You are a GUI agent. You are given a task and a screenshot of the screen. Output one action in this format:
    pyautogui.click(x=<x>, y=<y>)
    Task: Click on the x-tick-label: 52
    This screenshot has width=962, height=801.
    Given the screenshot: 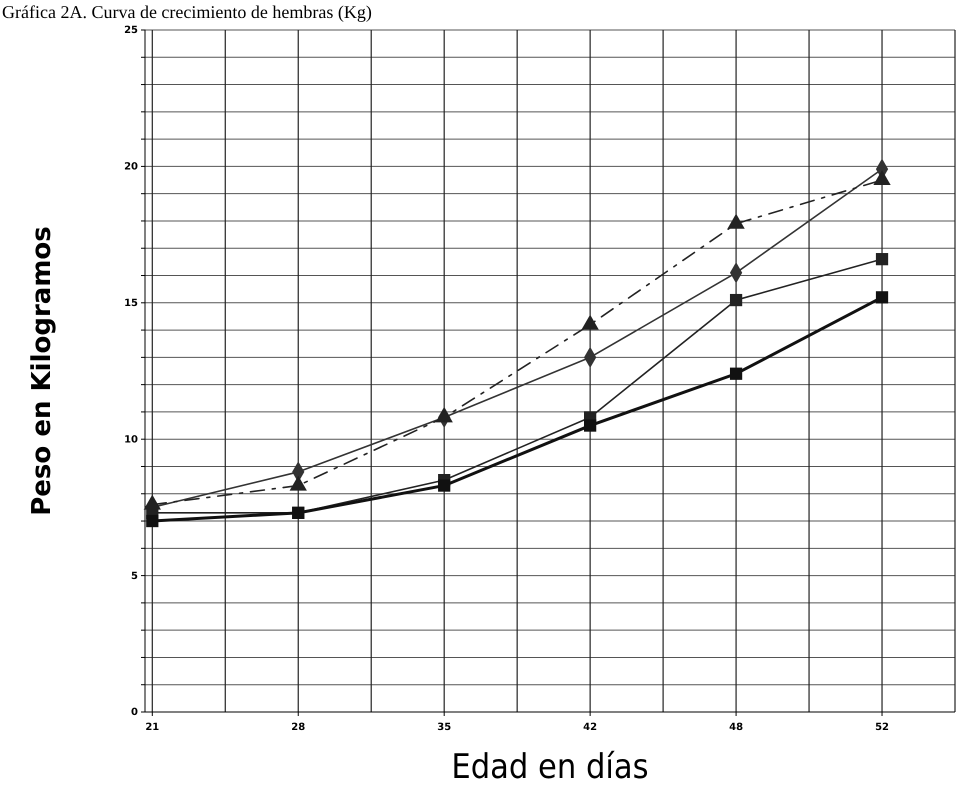 What is the action you would take?
    pyautogui.click(x=882, y=727)
    